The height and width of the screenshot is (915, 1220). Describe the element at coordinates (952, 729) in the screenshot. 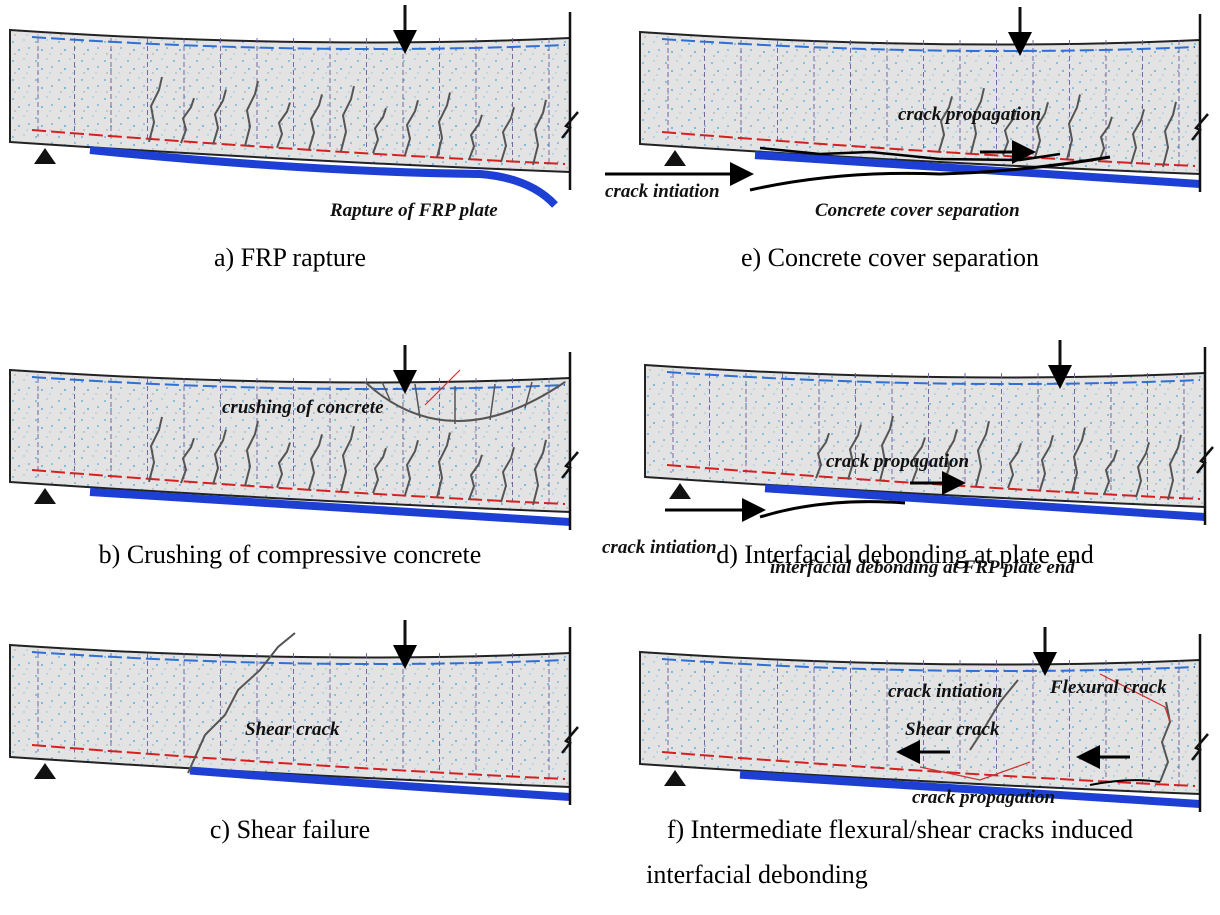

I see `annotation: Shear crack` at that location.